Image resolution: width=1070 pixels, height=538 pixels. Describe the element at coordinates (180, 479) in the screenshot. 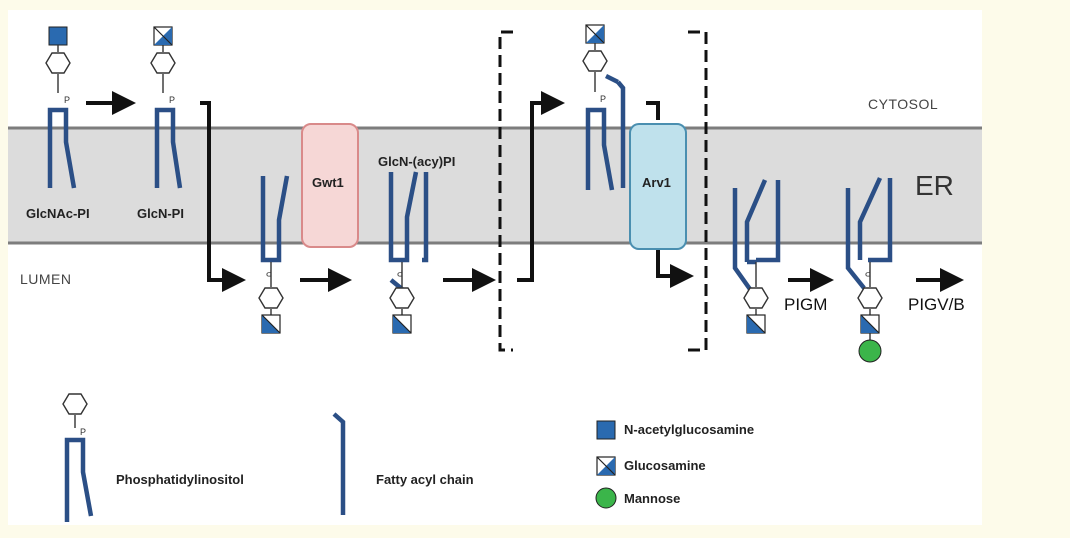

I see `legend-phosphatidylinositol-label: Phosphatidylinositol` at that location.